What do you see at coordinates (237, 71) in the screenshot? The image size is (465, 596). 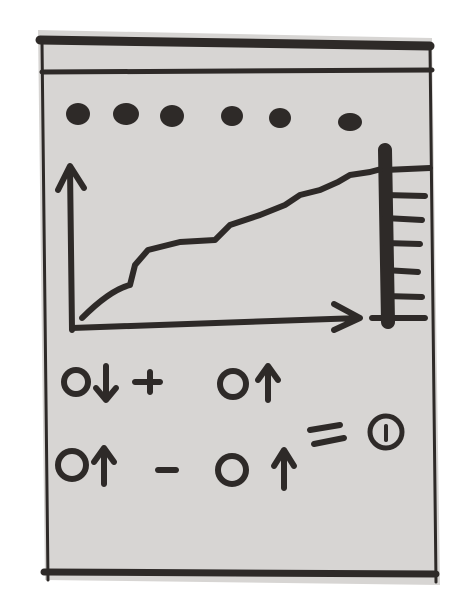 I see `header-divider` at bounding box center [237, 71].